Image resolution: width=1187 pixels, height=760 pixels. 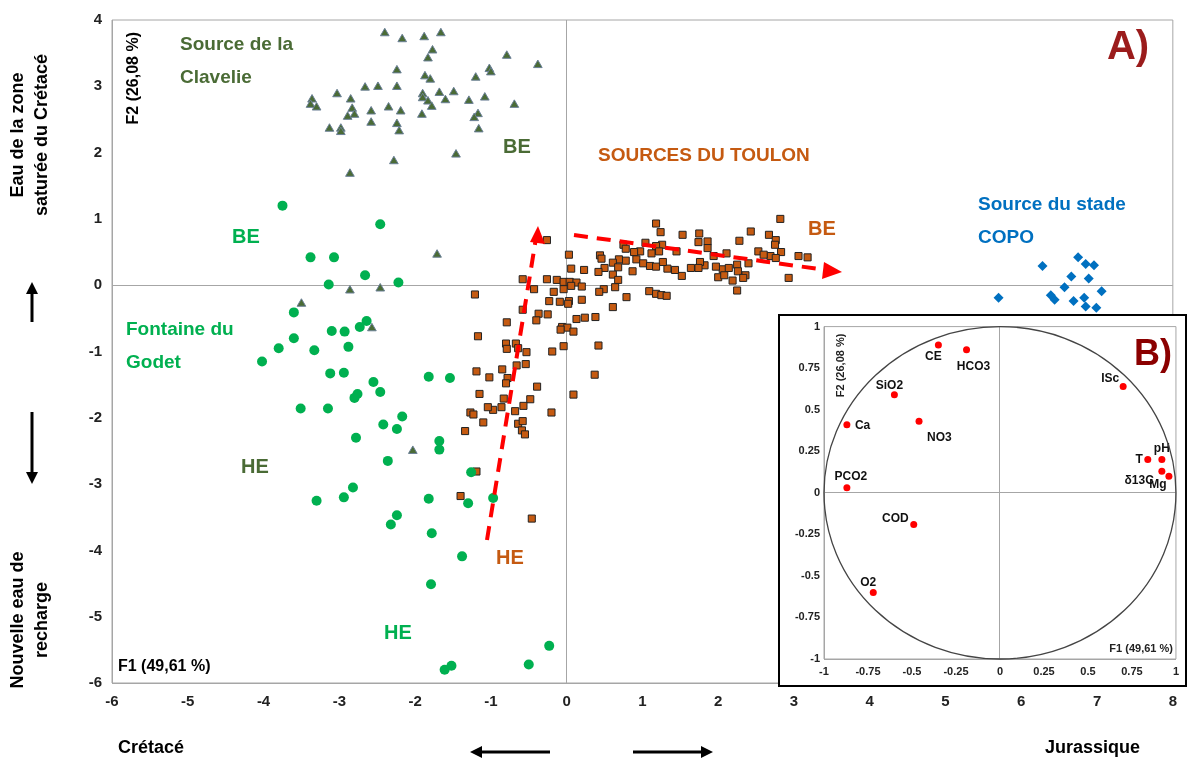 I want to click on annotation: COD, so click(x=896, y=517).